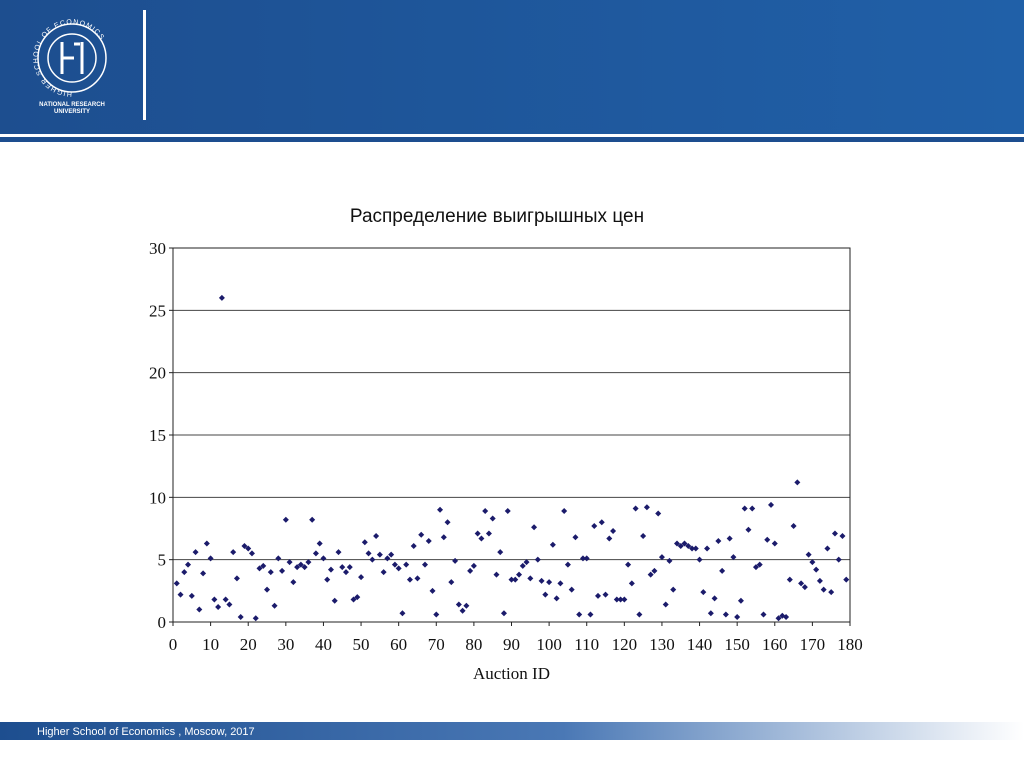  Describe the element at coordinates (162, 560) in the screenshot. I see `y-tick-label: 5` at that location.